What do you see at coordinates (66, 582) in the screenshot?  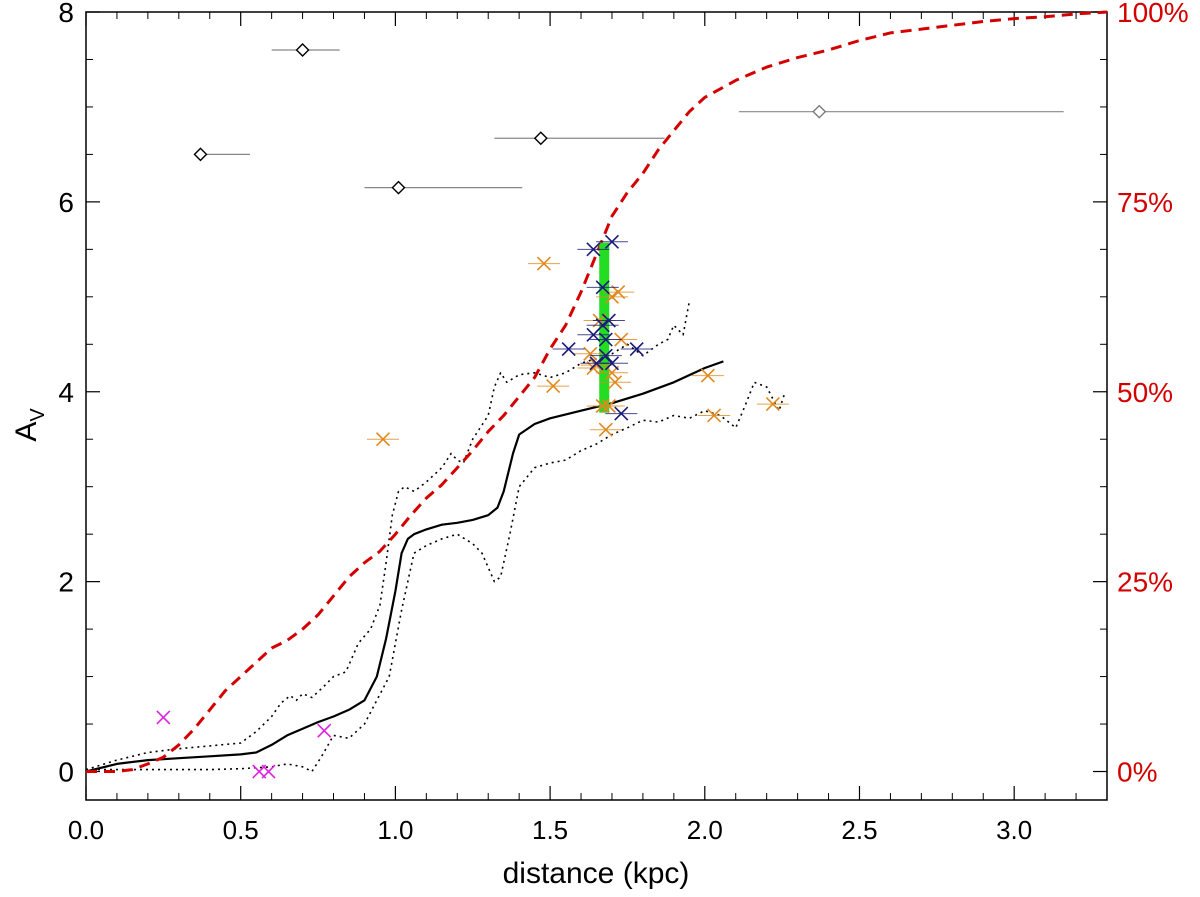 I see `y-tick-label: 2` at bounding box center [66, 582].